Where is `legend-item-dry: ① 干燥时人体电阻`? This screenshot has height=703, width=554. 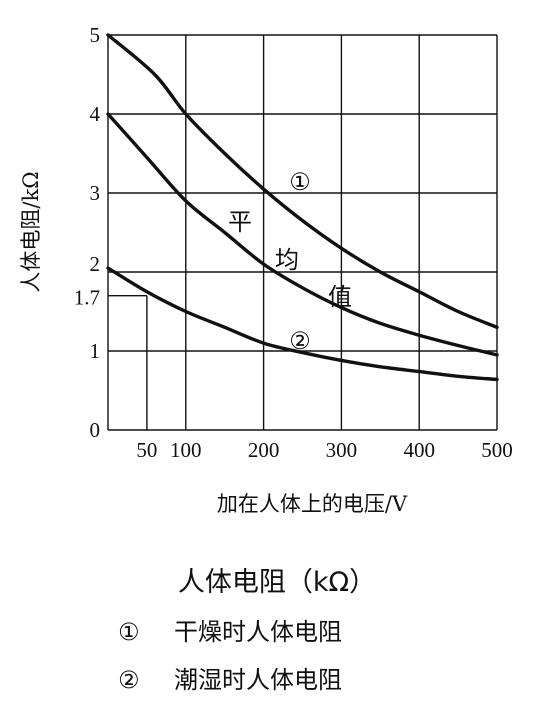
legend-item-dry: ① 干燥时人体电阻 is located at coordinates (230, 629).